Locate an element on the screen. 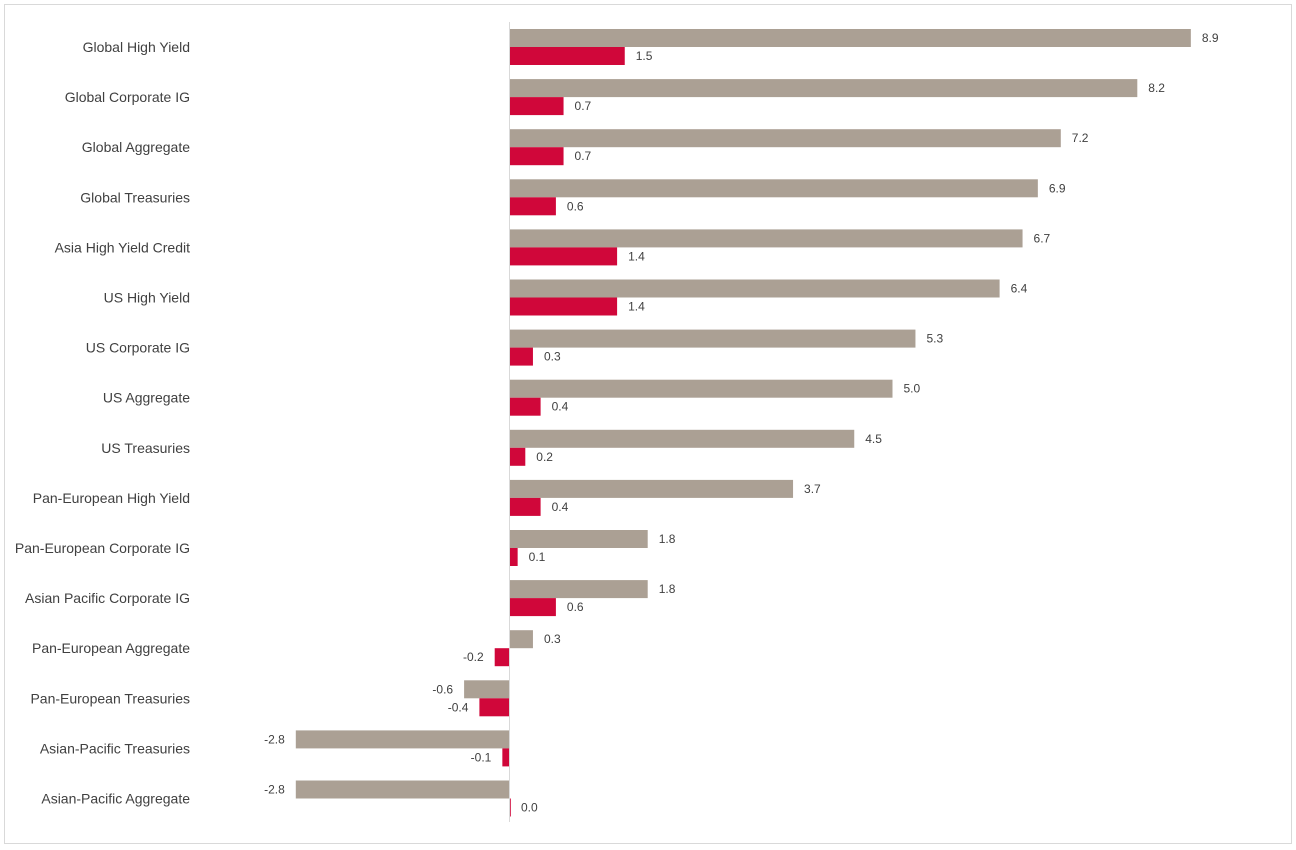 The image size is (1296, 850). category-label: Global Treasuries is located at coordinates (135, 197).